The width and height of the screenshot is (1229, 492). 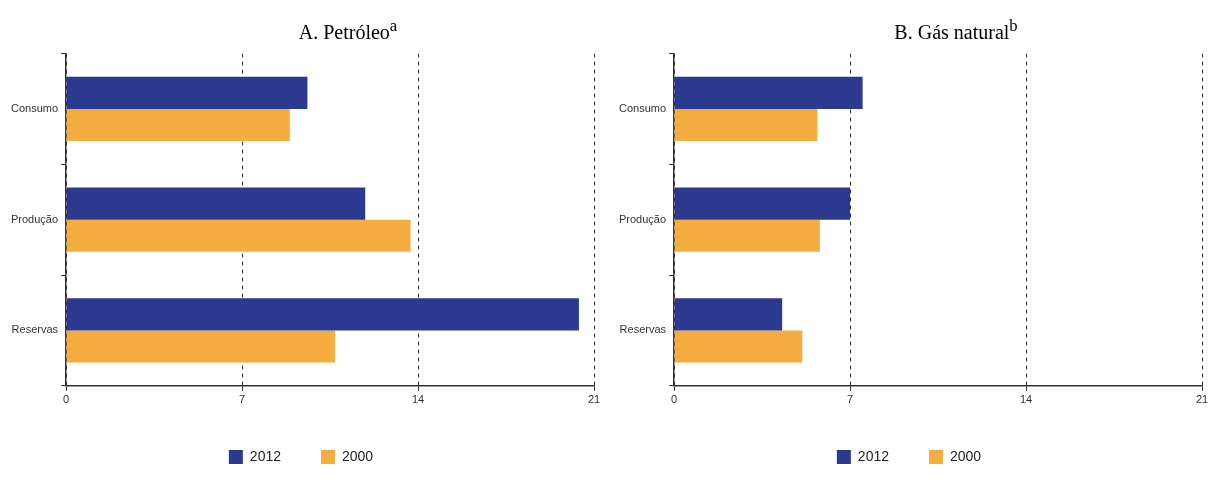 I want to click on chart-title: A. Petróleo$^{a}$, so click(x=348, y=29).